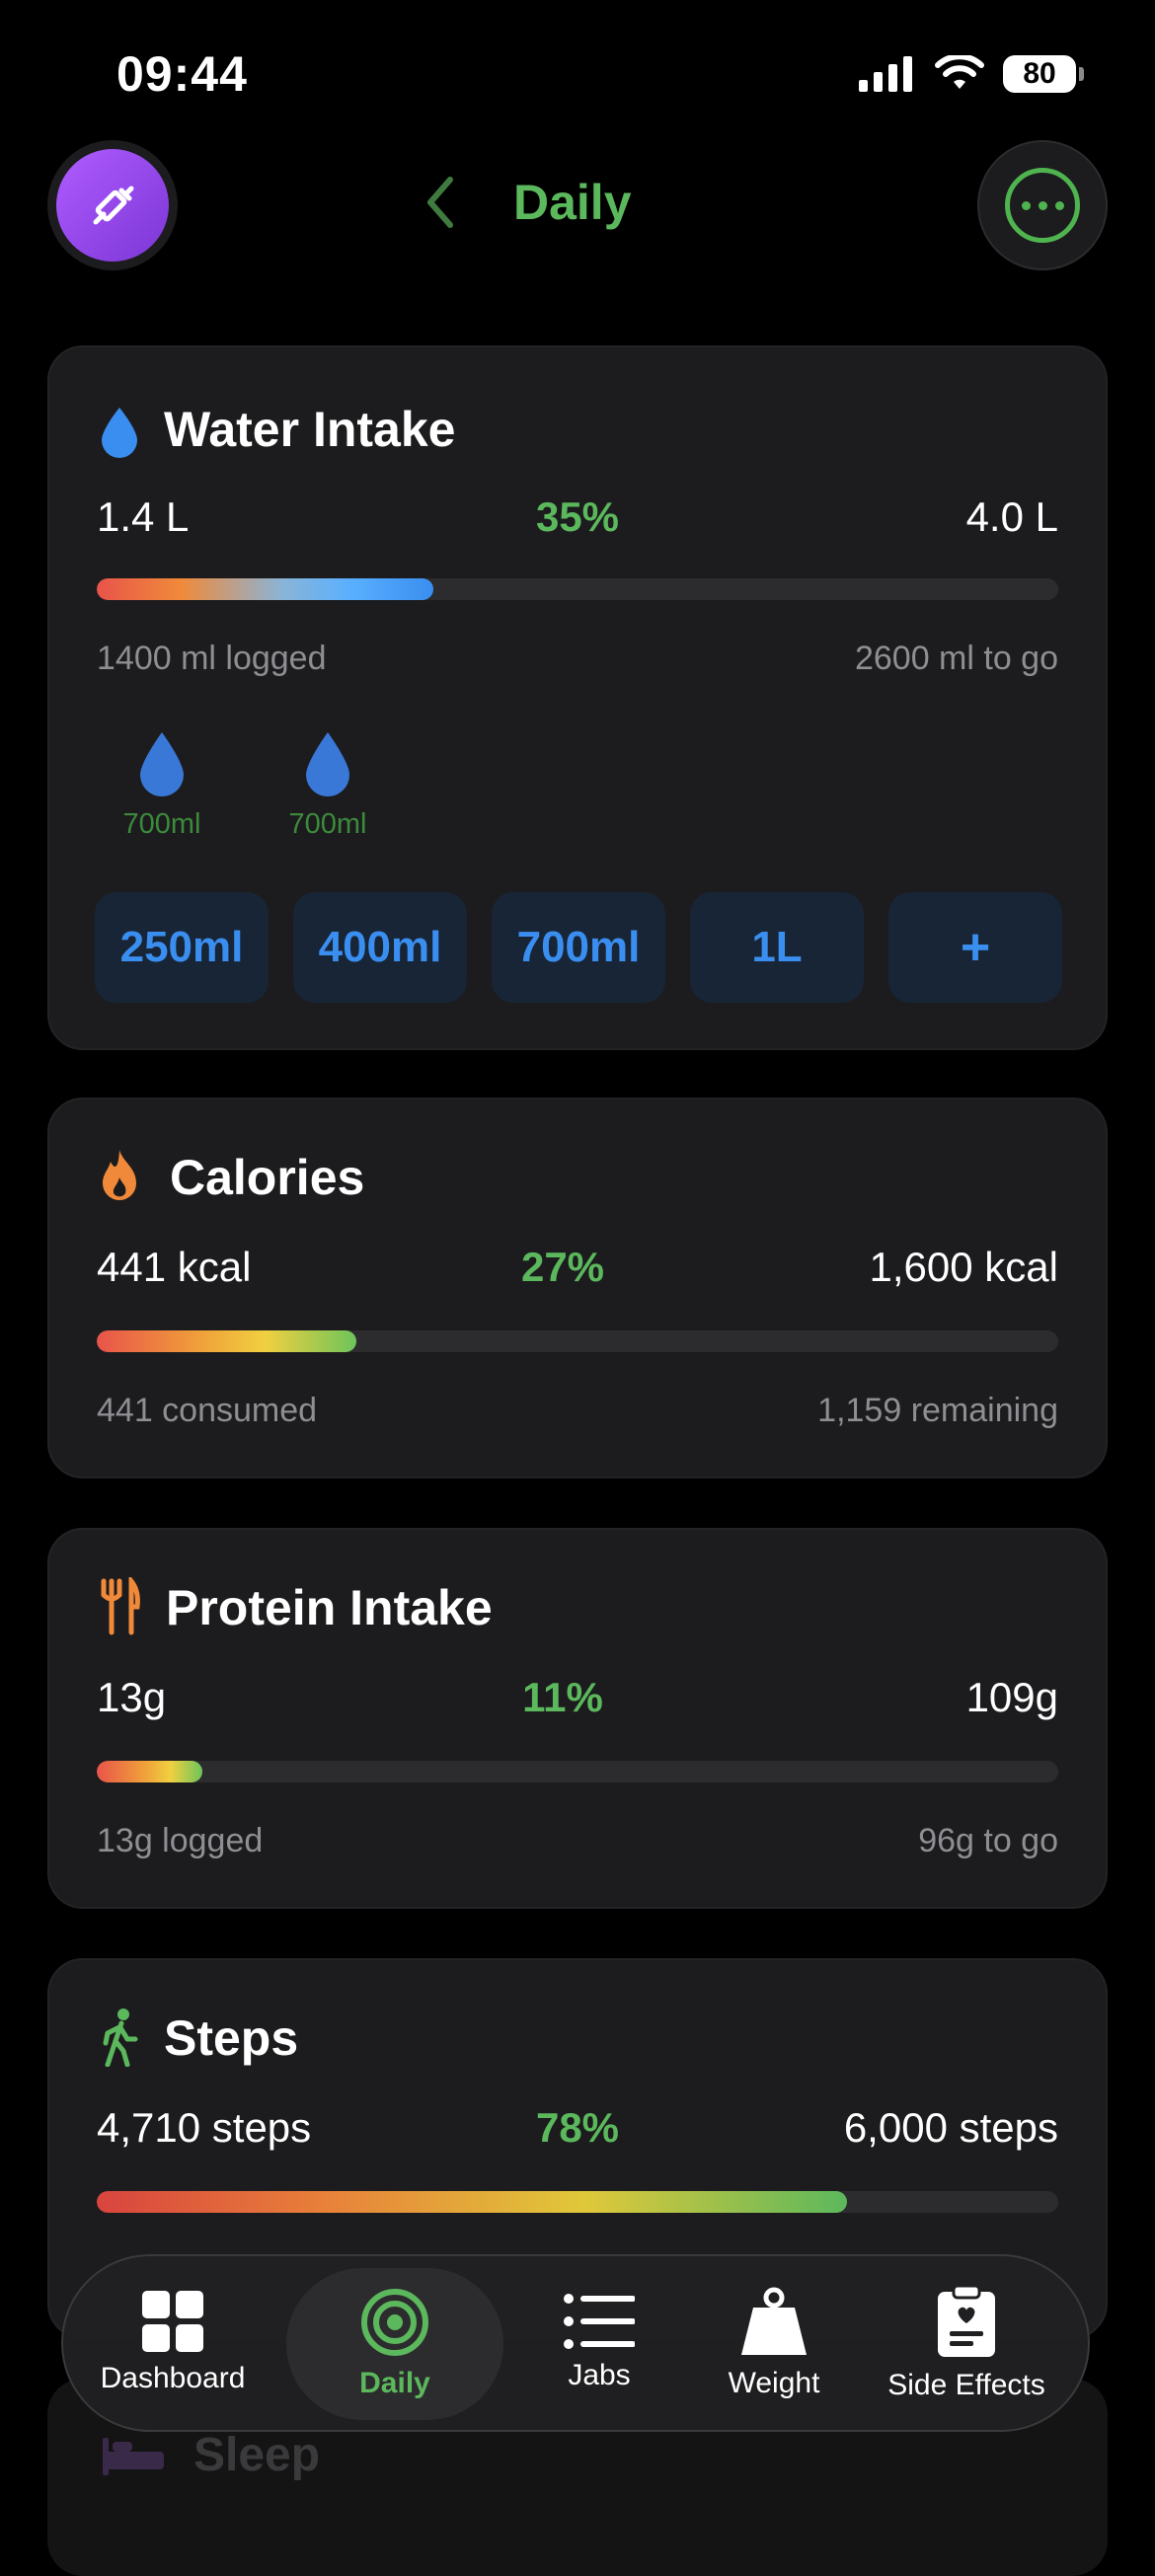 Image resolution: width=1155 pixels, height=2576 pixels. Describe the element at coordinates (578, 947) in the screenshot. I see `add-700ml-button: 700ml` at that location.